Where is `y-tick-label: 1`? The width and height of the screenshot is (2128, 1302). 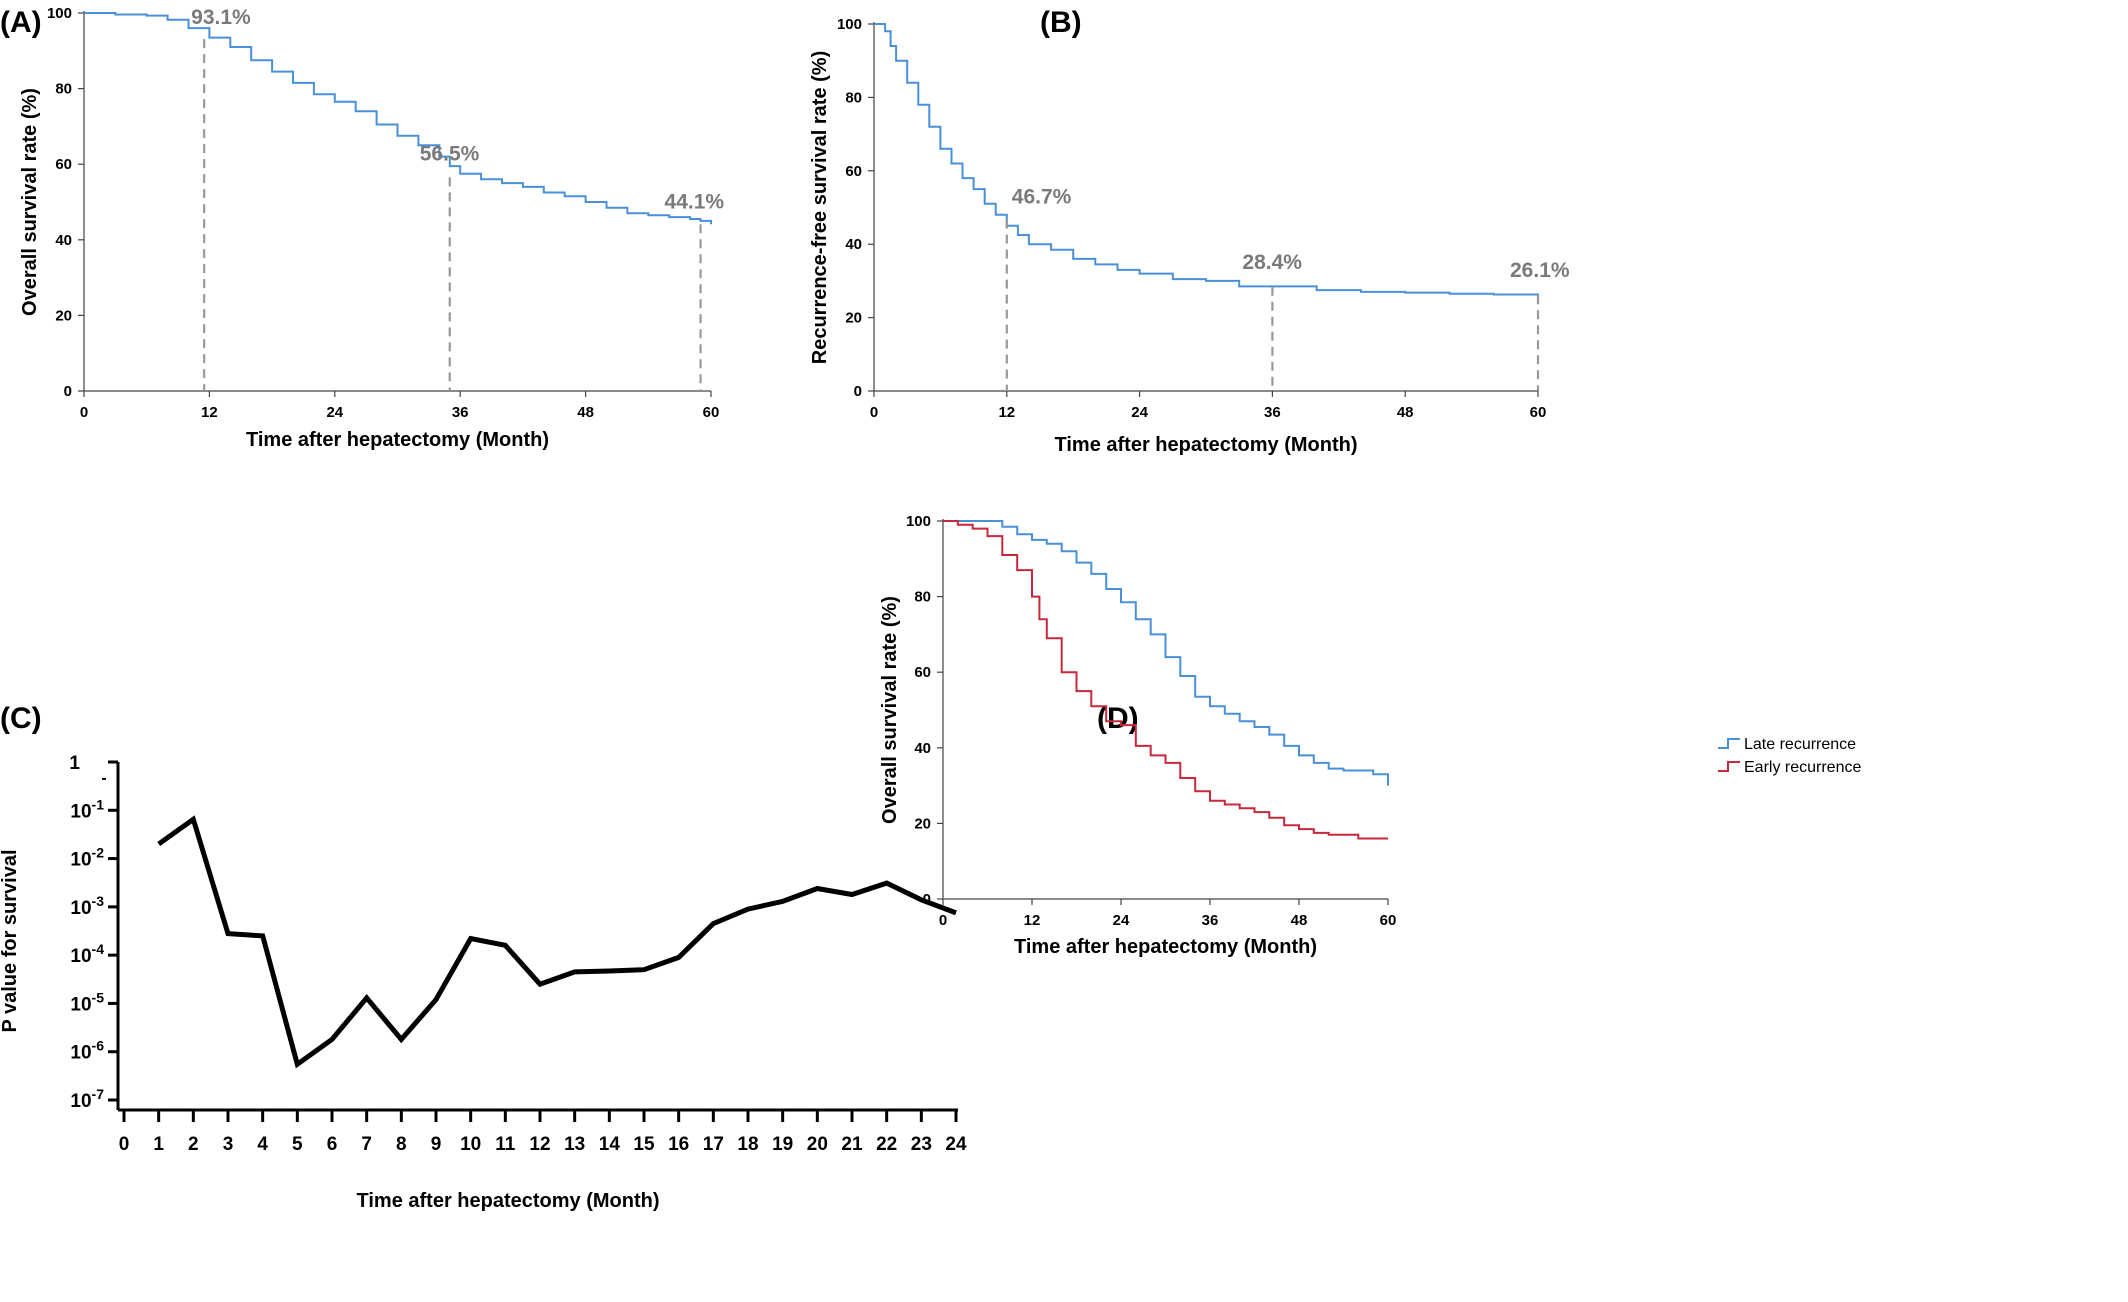
y-tick-label: 1 is located at coordinates (74, 763).